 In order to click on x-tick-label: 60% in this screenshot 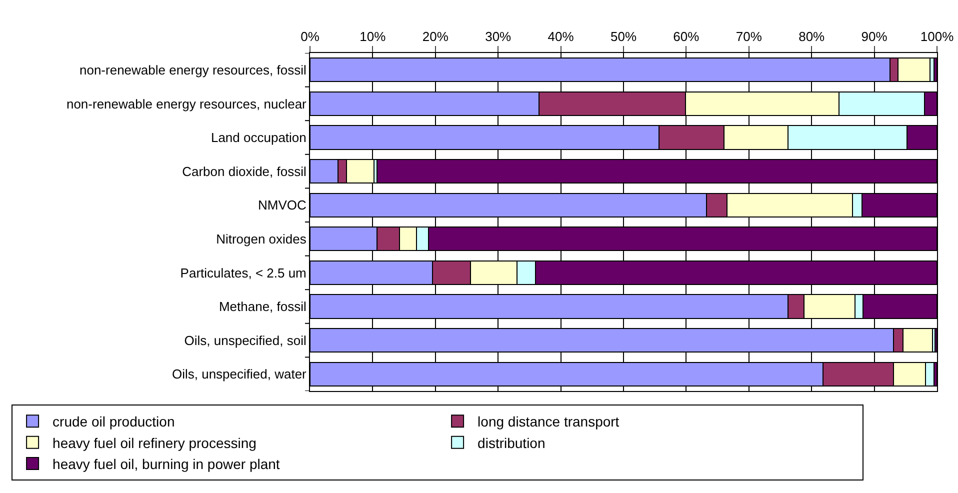, I will do `click(686, 36)`.